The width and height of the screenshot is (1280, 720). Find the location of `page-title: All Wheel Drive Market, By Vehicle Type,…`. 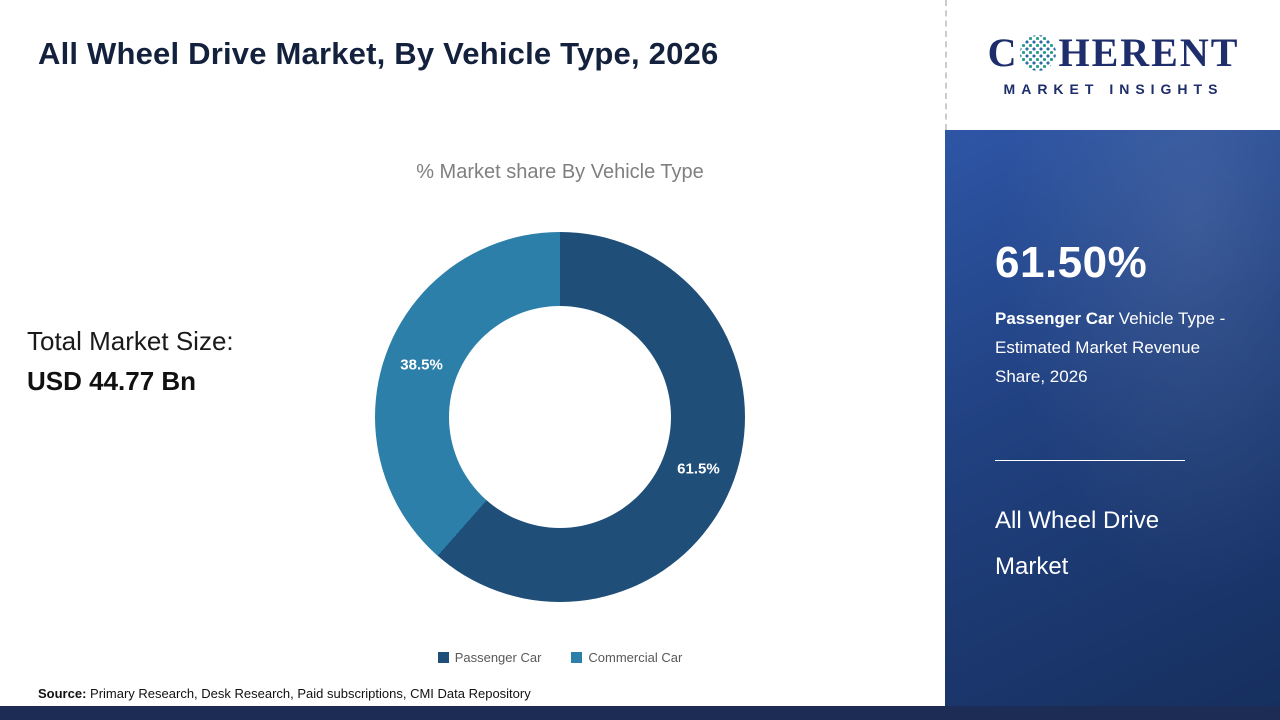

page-title: All Wheel Drive Market, By Vehicle Type,… is located at coordinates (378, 53).